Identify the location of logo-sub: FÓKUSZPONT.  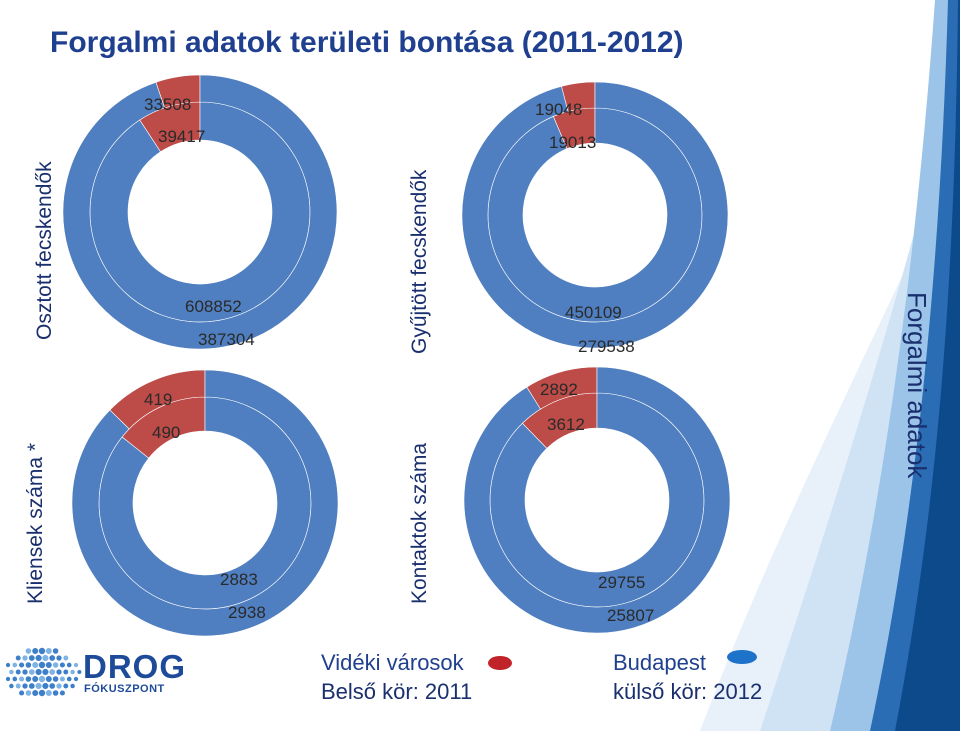
(124, 689).